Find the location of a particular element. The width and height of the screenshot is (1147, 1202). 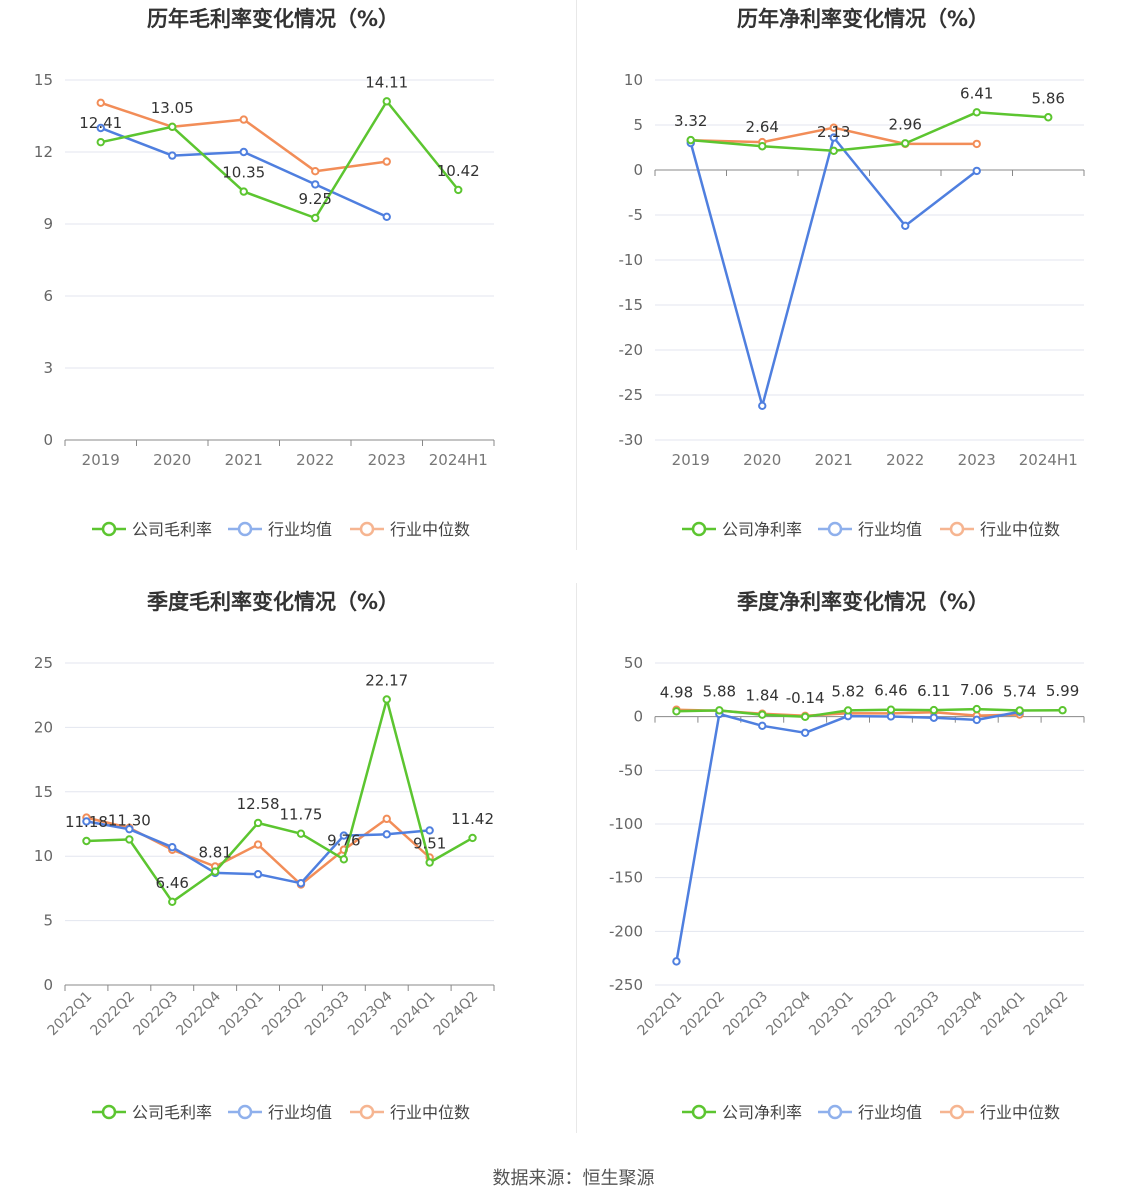

y-tick-label: 3 is located at coordinates (48, 368).